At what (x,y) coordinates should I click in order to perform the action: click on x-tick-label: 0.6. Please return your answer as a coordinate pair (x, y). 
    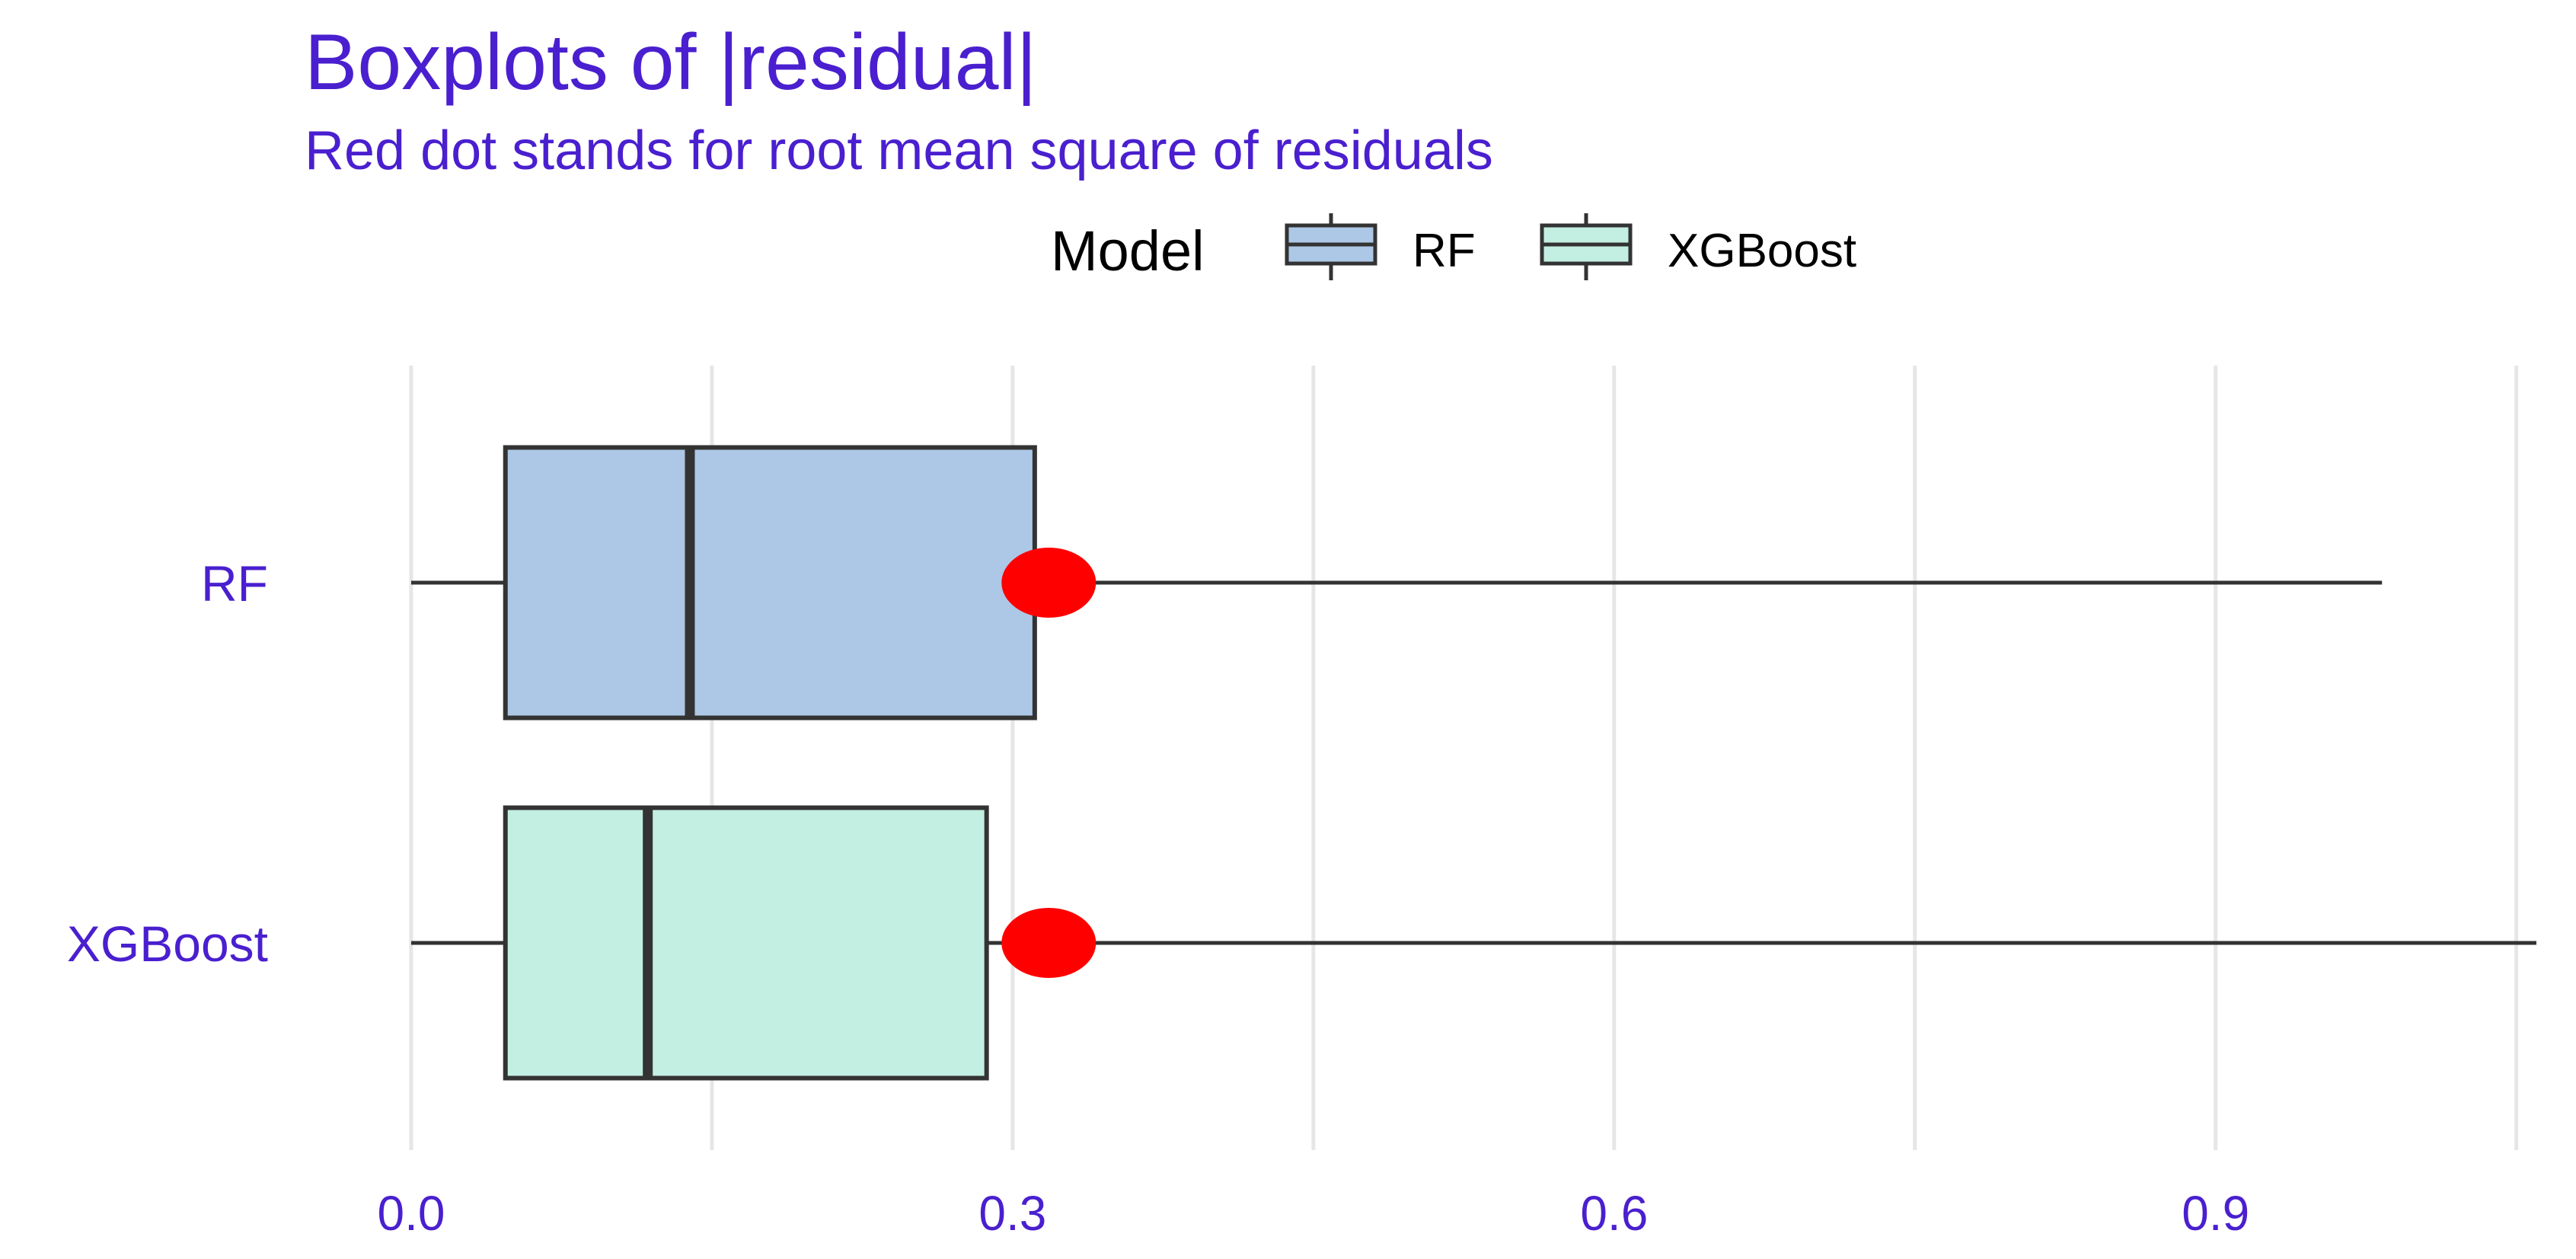
    Looking at the image, I should click on (1614, 1214).